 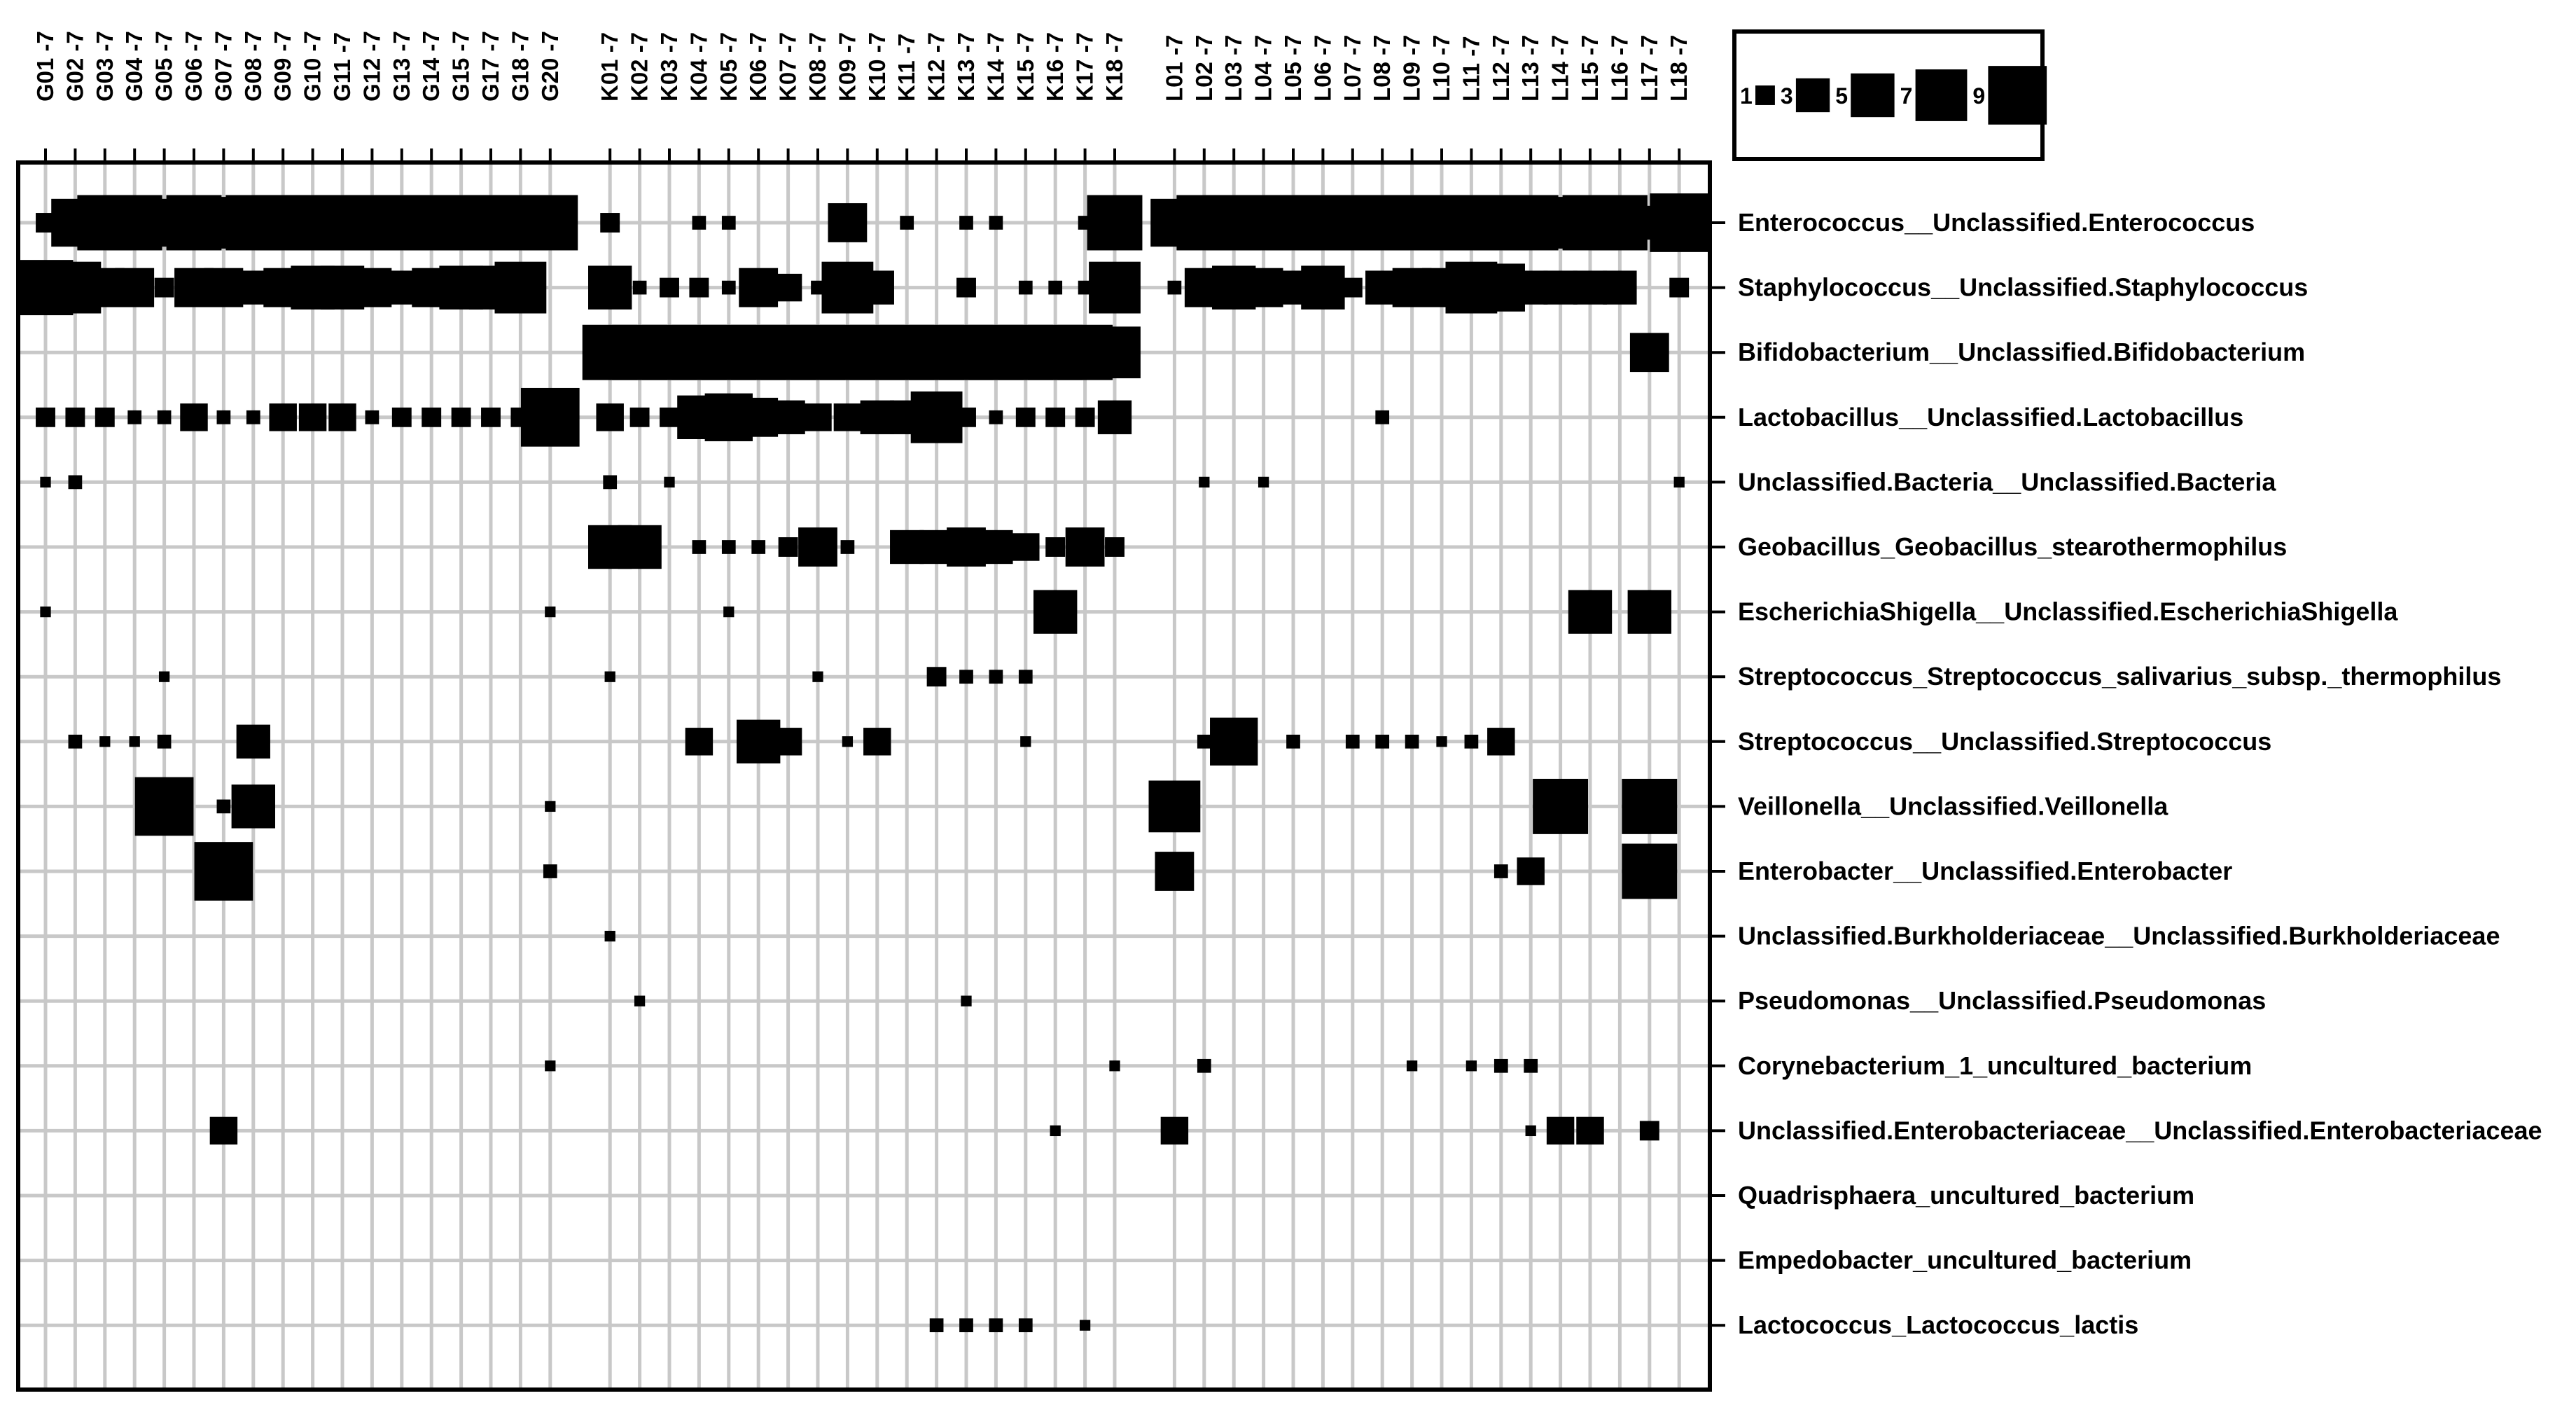 I want to click on column-label-g13-7: G13 -7, so click(x=402, y=67).